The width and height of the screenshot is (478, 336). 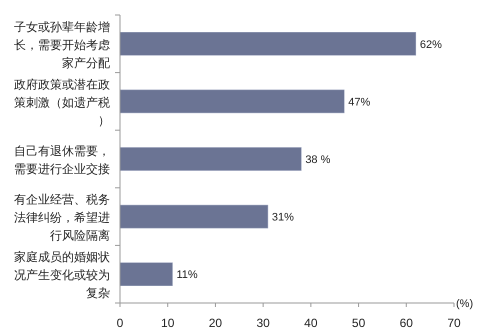 I want to click on data-label: 31%, so click(x=283, y=218).